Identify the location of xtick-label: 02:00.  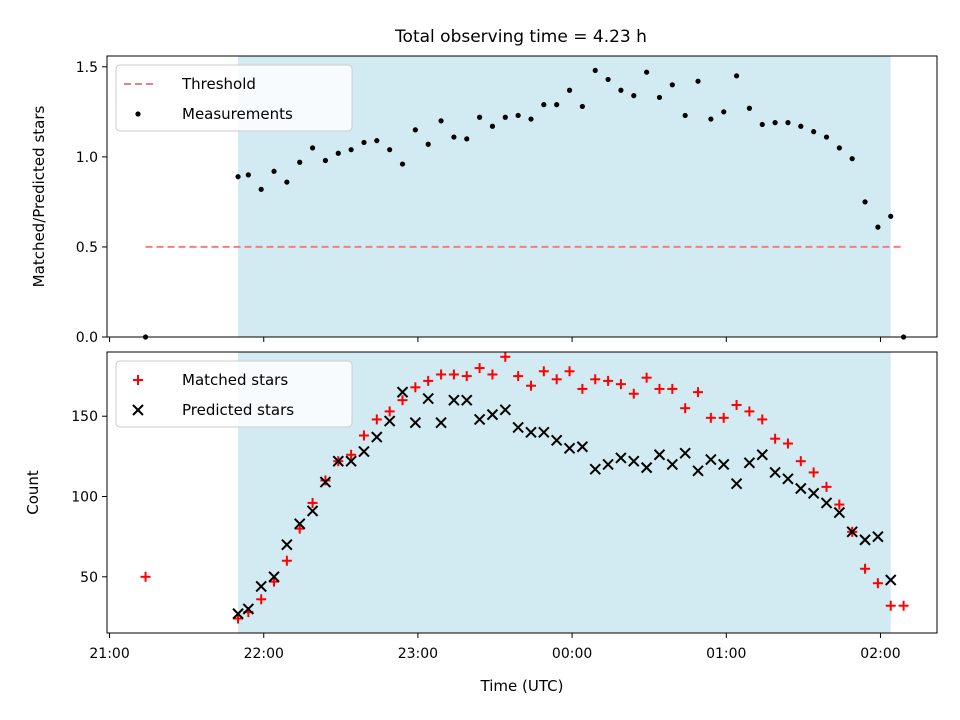
(880, 654).